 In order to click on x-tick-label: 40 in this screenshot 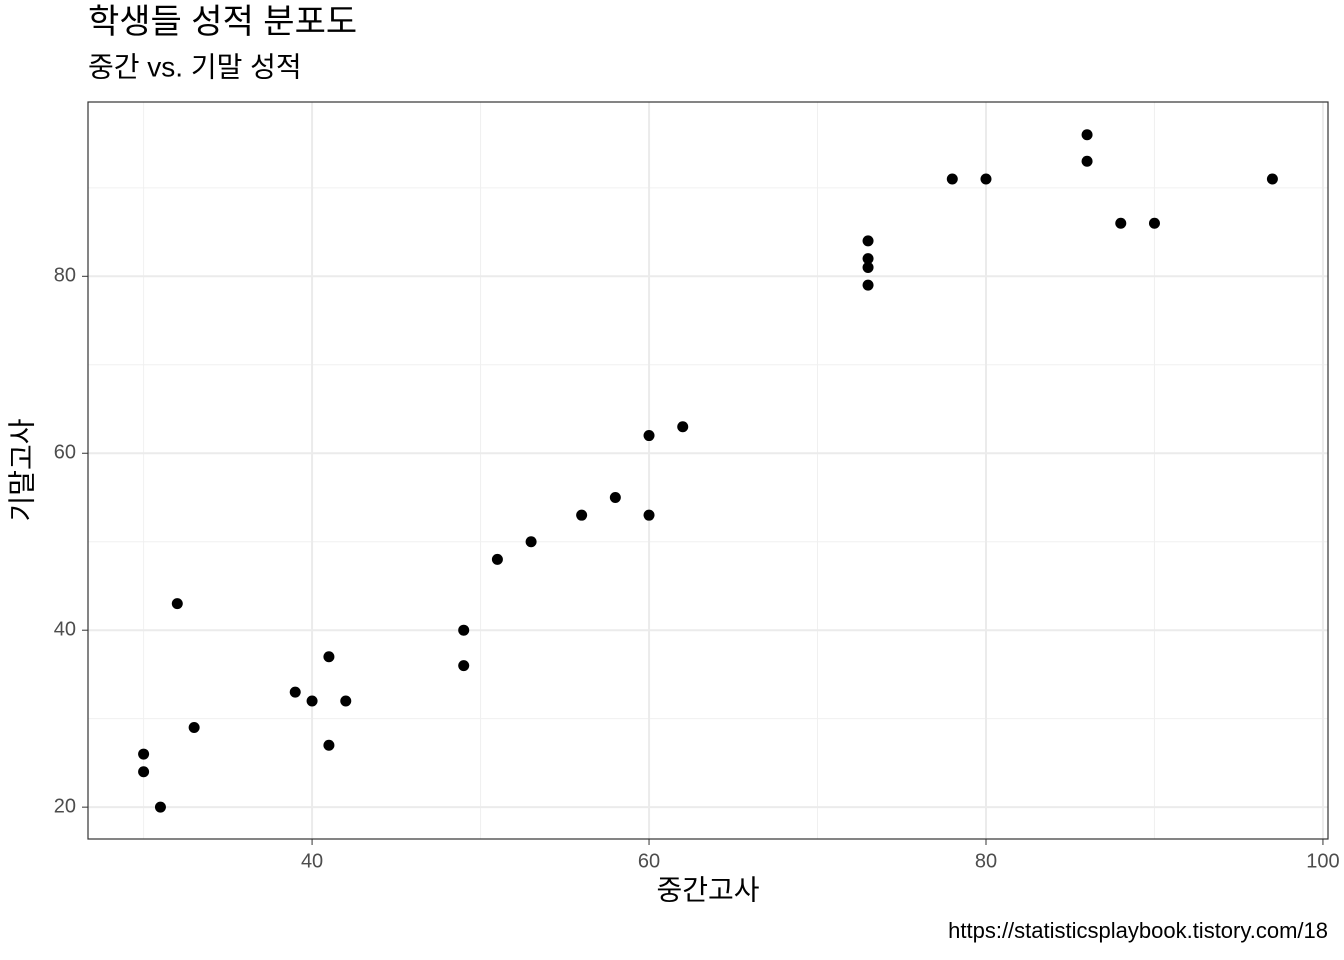, I will do `click(312, 861)`.